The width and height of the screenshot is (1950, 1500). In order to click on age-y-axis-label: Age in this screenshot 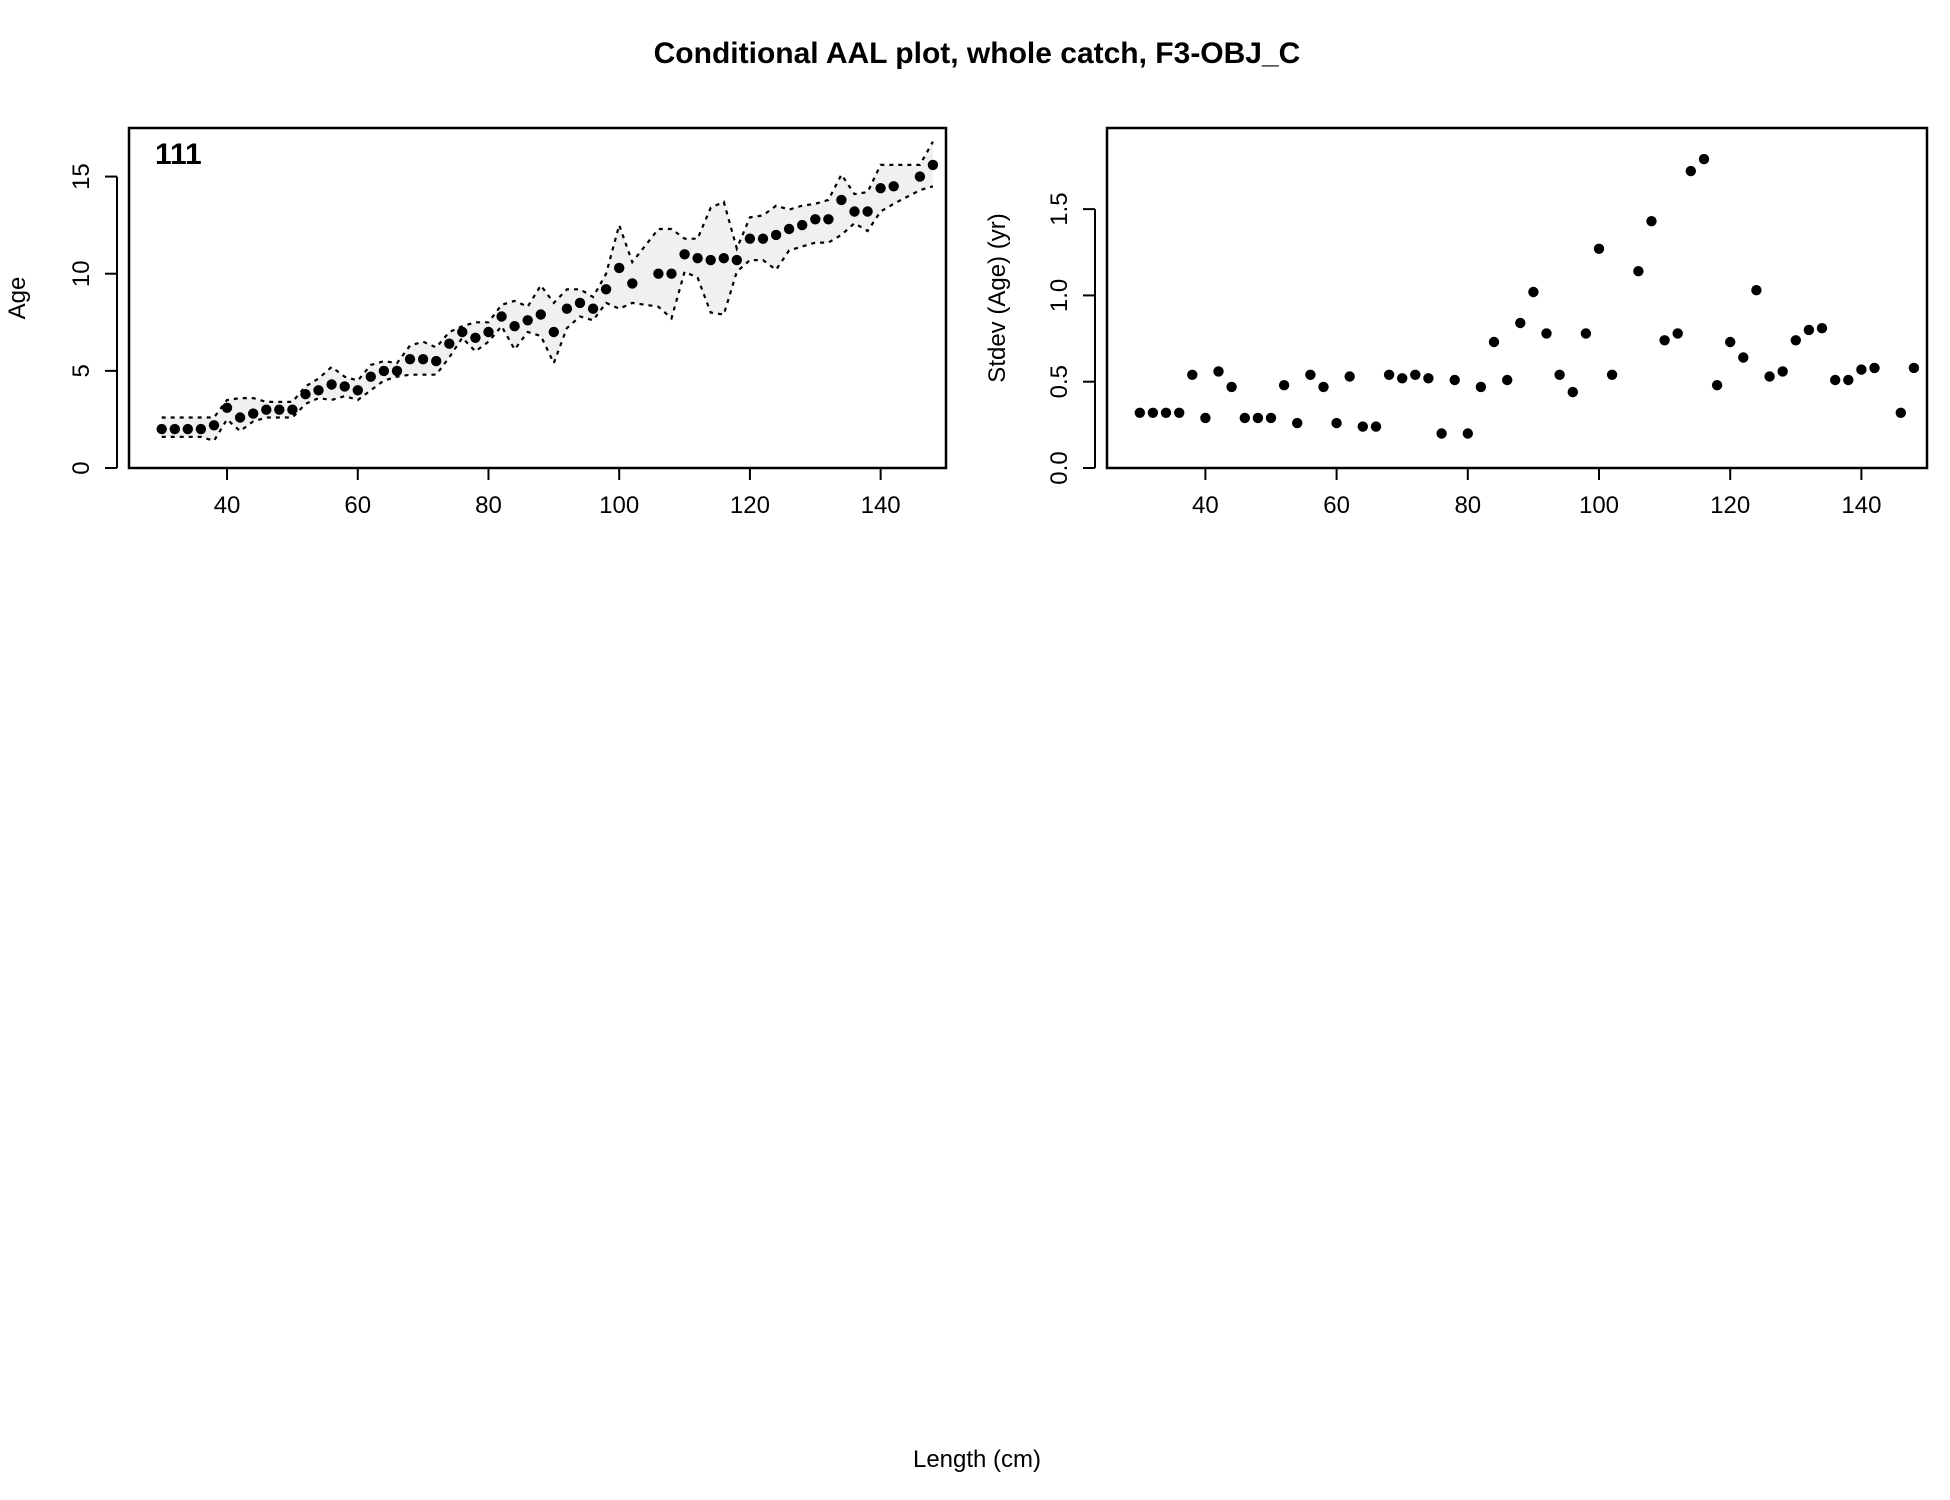, I will do `click(17, 298)`.